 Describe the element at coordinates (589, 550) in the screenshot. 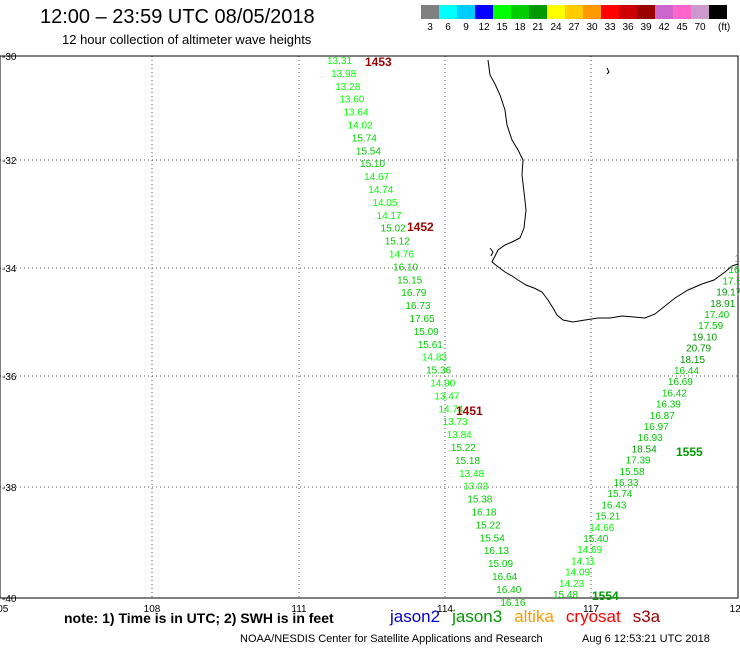

I see `wave-height-label: 14.69` at that location.